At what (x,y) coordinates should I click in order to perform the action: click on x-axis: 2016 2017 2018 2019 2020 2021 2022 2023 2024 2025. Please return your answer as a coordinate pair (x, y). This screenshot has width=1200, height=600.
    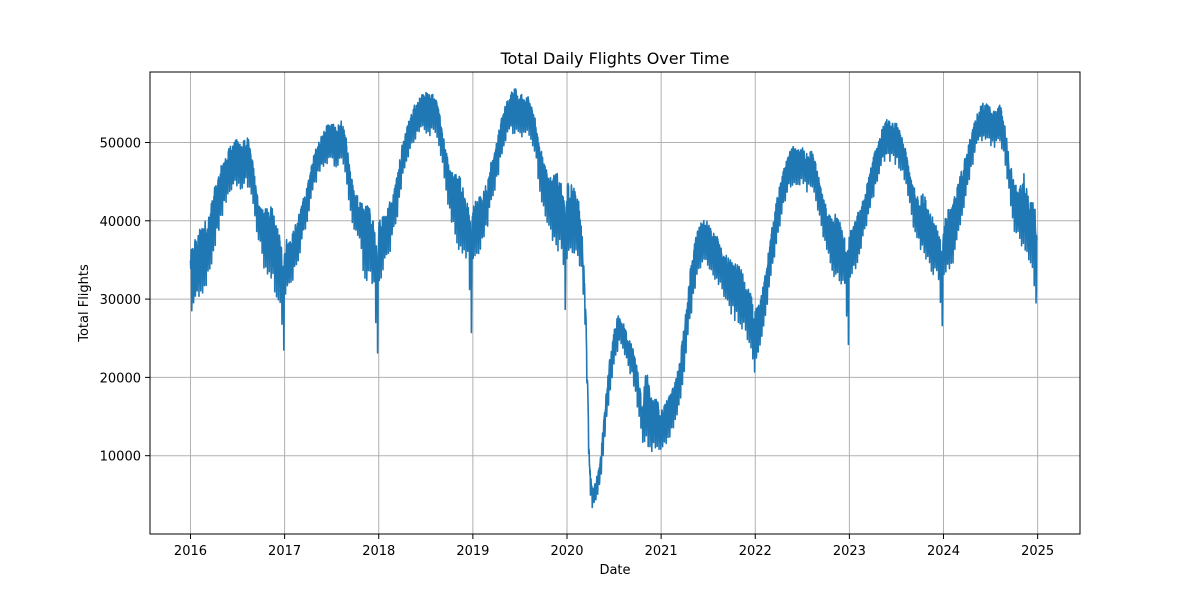
    Looking at the image, I should click on (614, 546).